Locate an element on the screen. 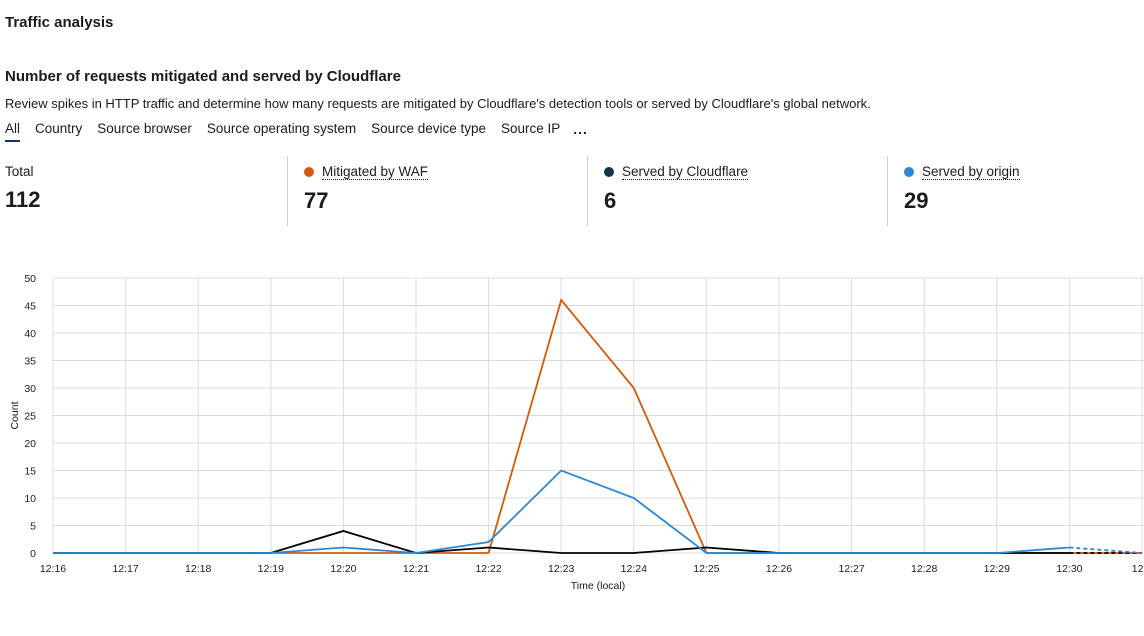 Image resolution: width=1144 pixels, height=636 pixels. y-tick-label: 40 is located at coordinates (30, 334).